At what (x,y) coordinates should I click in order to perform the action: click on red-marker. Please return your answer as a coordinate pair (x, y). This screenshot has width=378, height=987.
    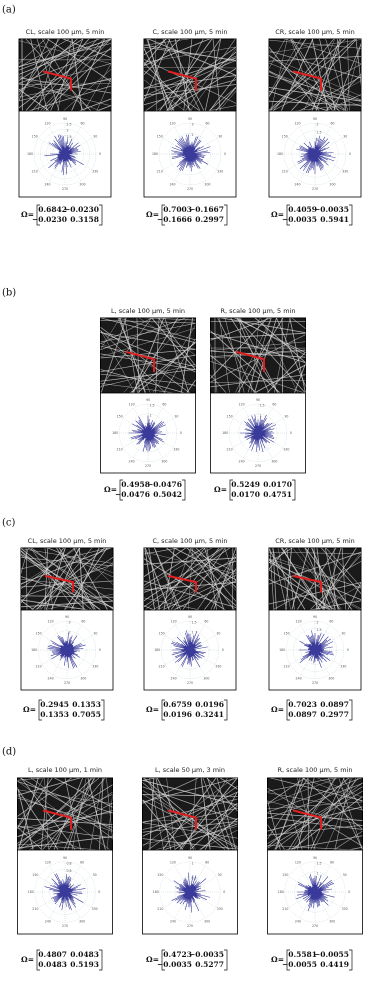
    Looking at the image, I should click on (57, 819).